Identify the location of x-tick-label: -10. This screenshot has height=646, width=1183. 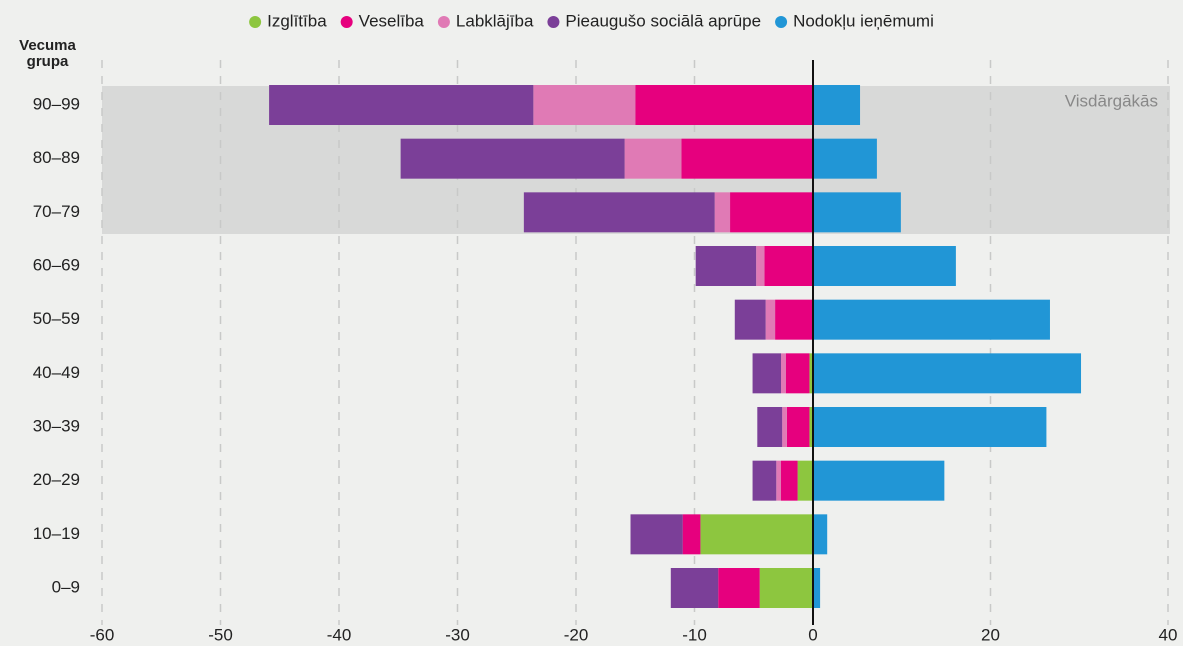
(694, 634).